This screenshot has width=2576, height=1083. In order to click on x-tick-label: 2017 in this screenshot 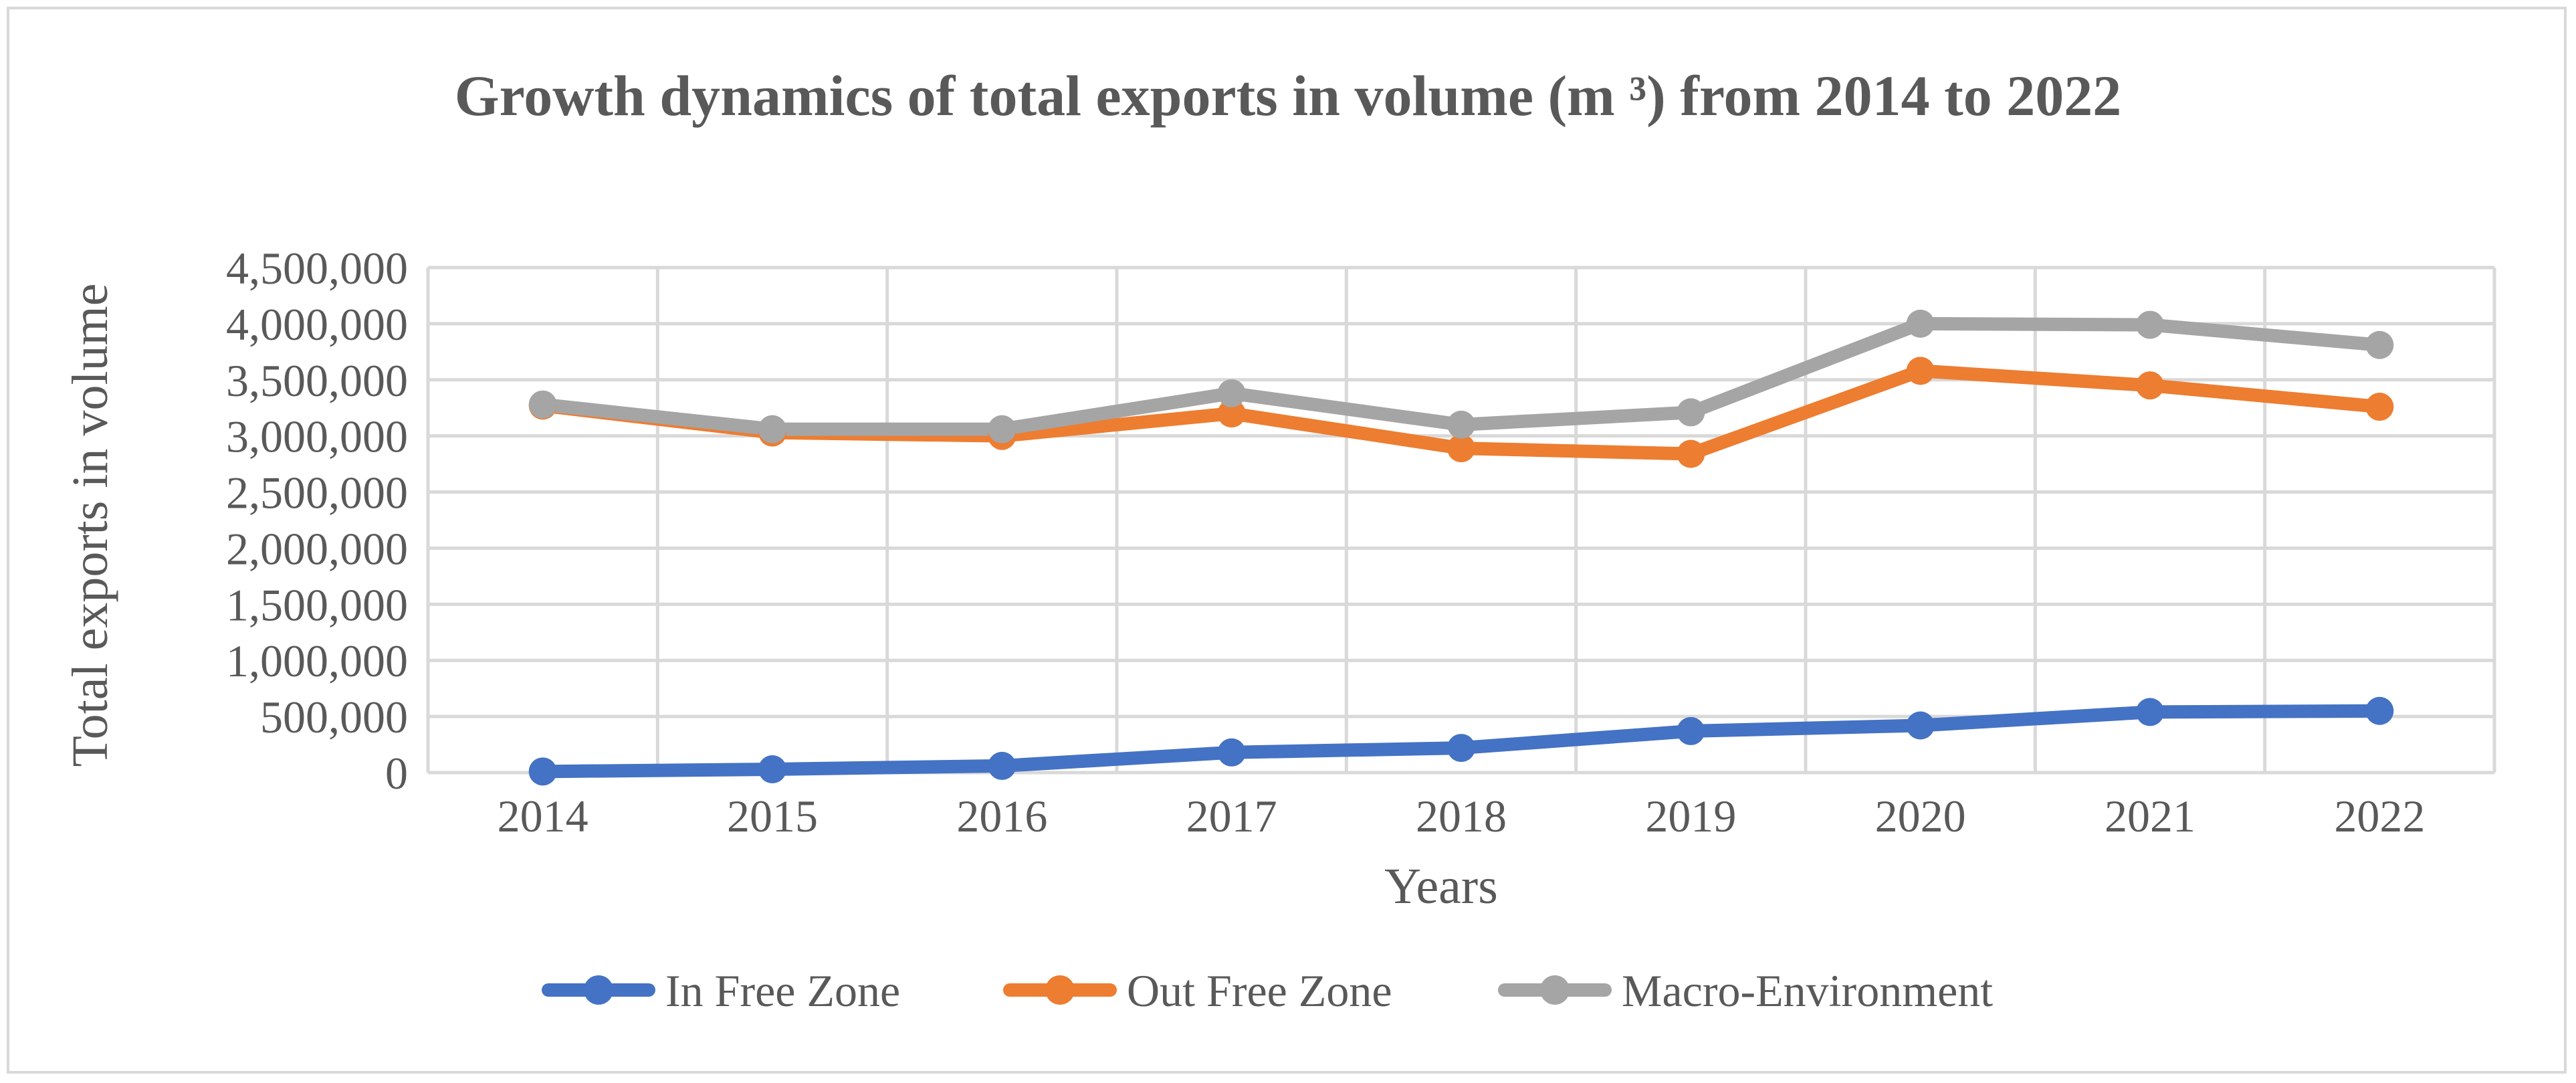, I will do `click(1231, 816)`.